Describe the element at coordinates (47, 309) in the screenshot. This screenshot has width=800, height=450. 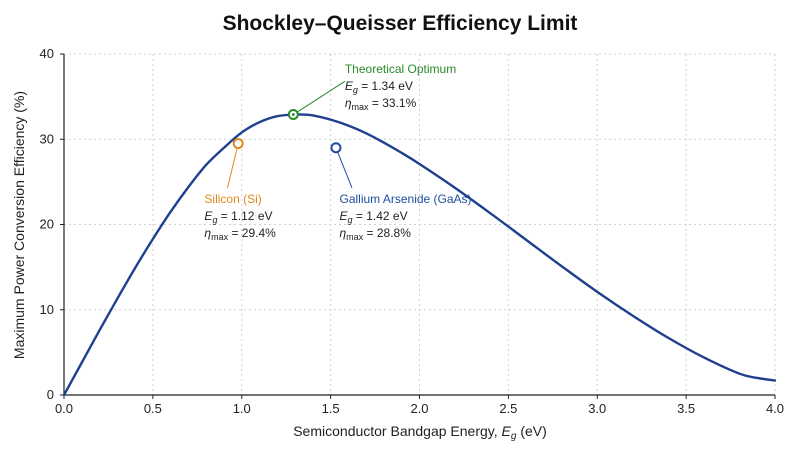
I see `y-tick-label: 10` at that location.